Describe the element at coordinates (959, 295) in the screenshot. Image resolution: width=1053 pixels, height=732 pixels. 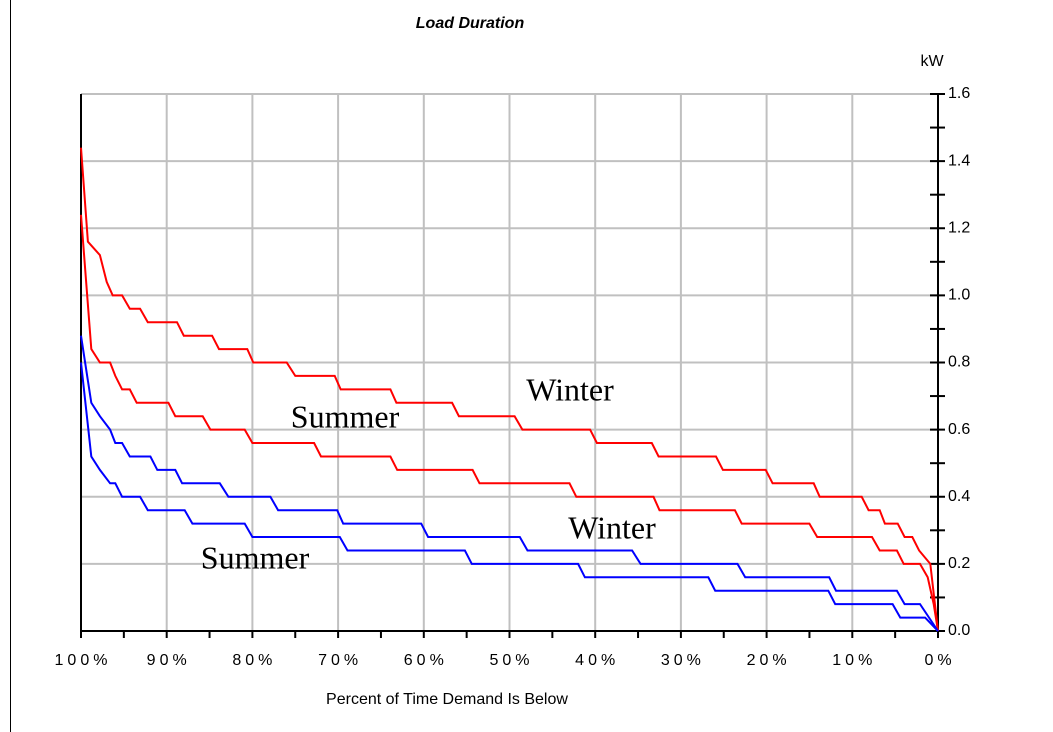
I see `y-tick-label: 1.0` at that location.